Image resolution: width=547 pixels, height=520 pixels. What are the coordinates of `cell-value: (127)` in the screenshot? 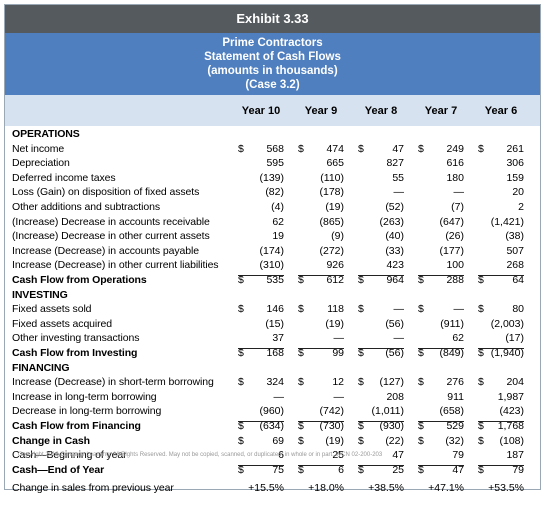 It's located at (391, 382).